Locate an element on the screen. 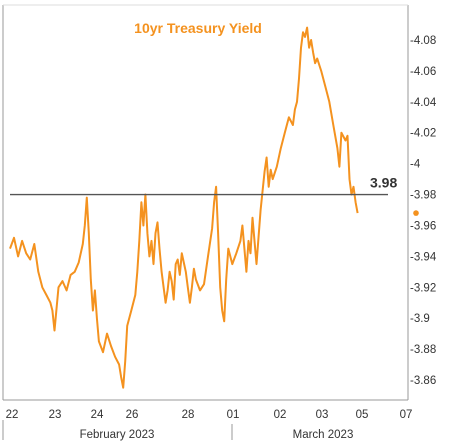  x-tick-label: 24 is located at coordinates (97, 415).